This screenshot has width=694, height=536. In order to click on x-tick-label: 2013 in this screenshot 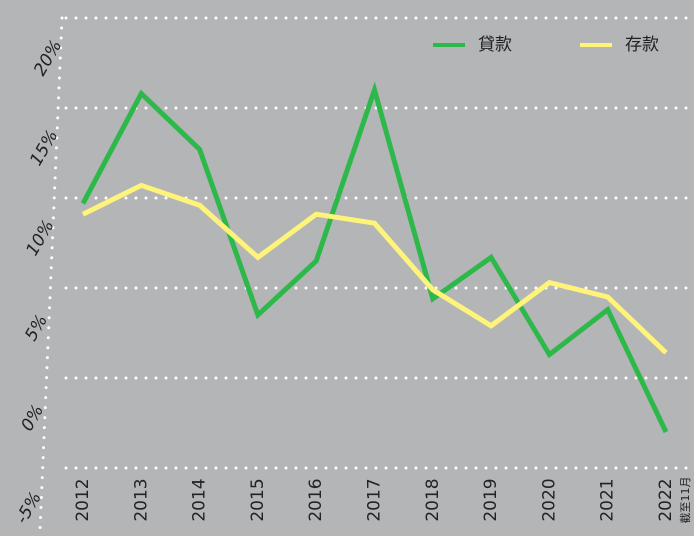, I will do `click(141, 499)`.